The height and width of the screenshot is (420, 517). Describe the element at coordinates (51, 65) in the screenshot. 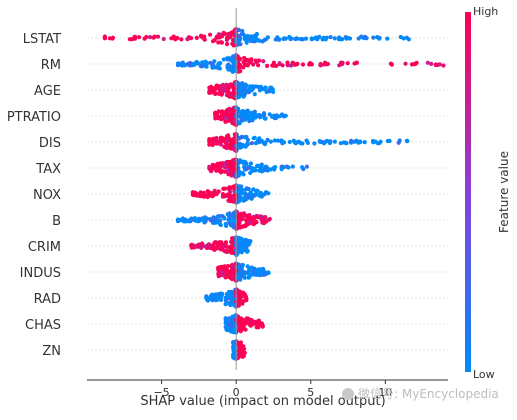

I see `feature-label: RM` at that location.